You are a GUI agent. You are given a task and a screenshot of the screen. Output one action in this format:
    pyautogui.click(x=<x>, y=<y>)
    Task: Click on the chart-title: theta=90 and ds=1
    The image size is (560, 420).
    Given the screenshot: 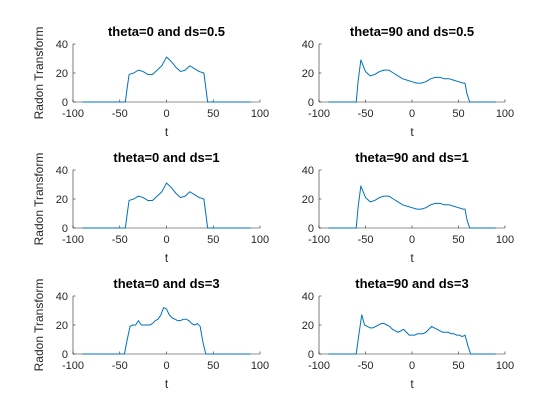 What is the action you would take?
    pyautogui.click(x=411, y=157)
    